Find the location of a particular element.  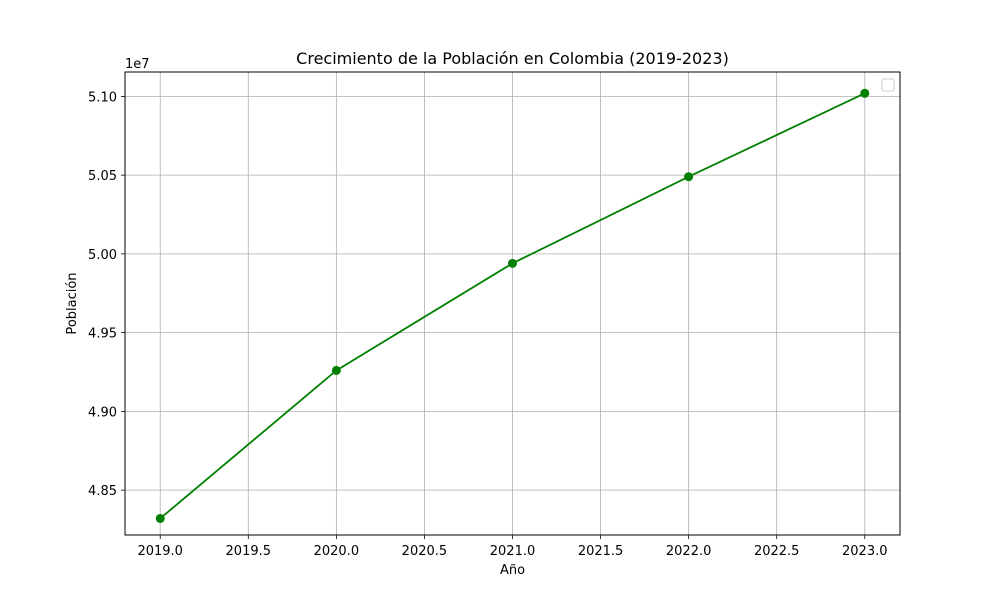

x-tick-label: 2022.0 is located at coordinates (689, 551).